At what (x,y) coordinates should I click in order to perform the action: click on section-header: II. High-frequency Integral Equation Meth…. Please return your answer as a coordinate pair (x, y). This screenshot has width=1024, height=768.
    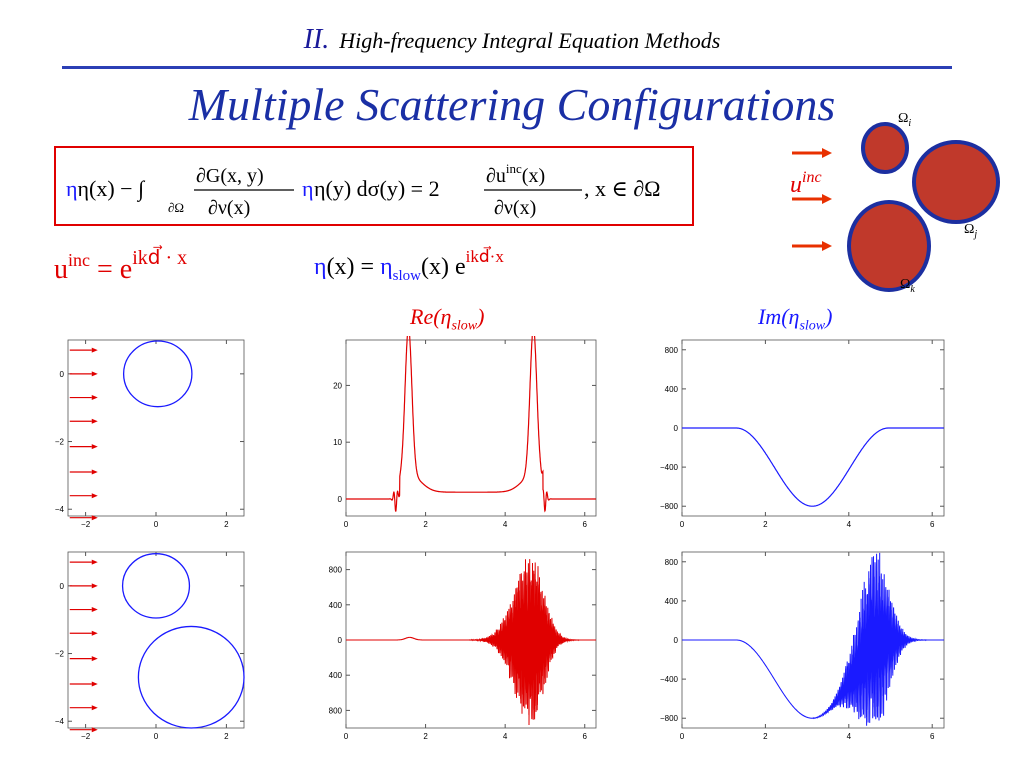
    Looking at the image, I should click on (512, 40).